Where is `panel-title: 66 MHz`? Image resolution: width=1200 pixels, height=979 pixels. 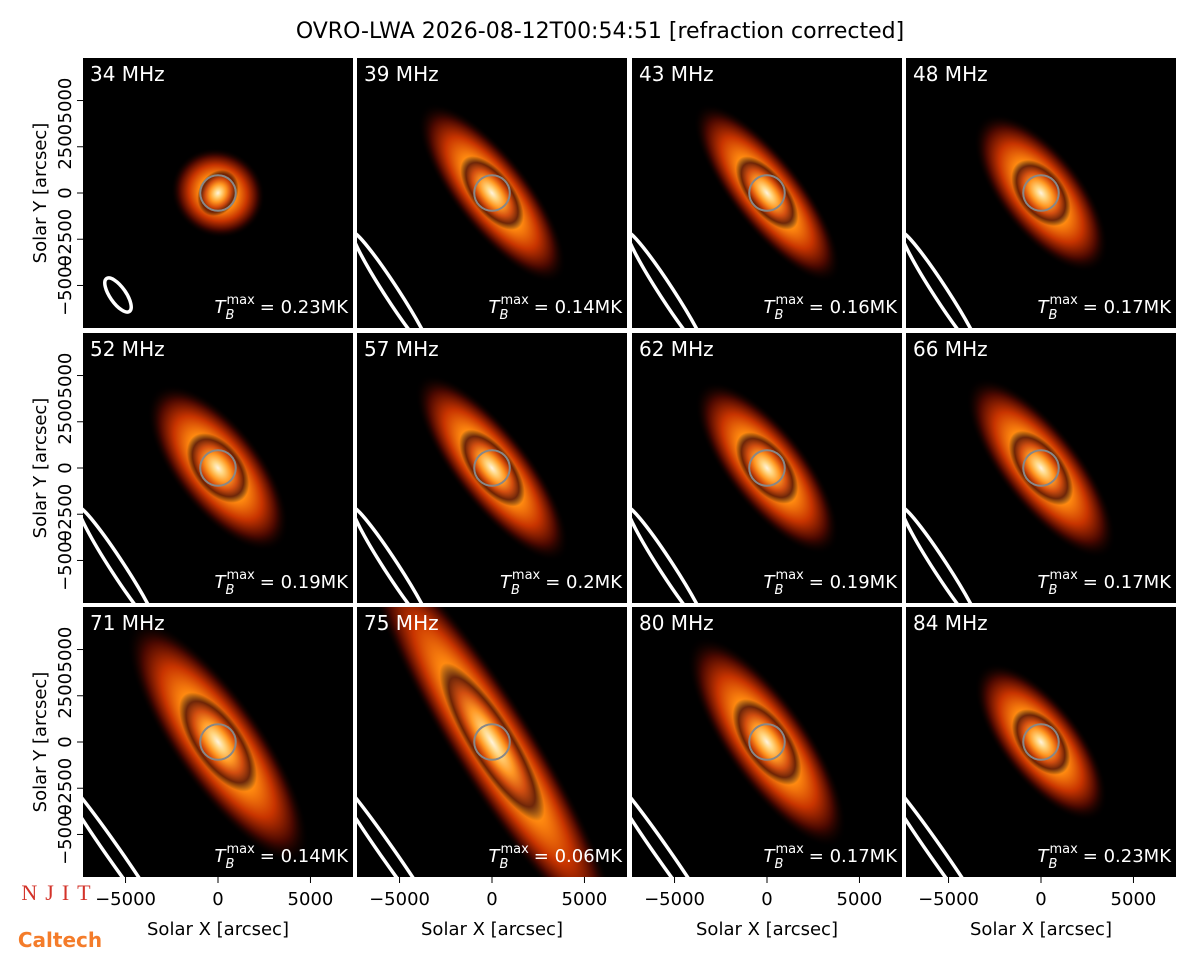 panel-title: 66 MHz is located at coordinates (950, 349).